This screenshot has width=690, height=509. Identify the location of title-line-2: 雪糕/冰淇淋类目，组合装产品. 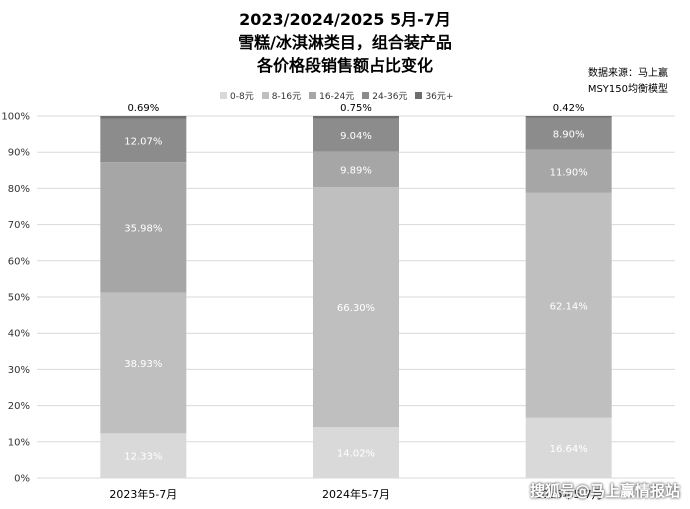
(345, 42).